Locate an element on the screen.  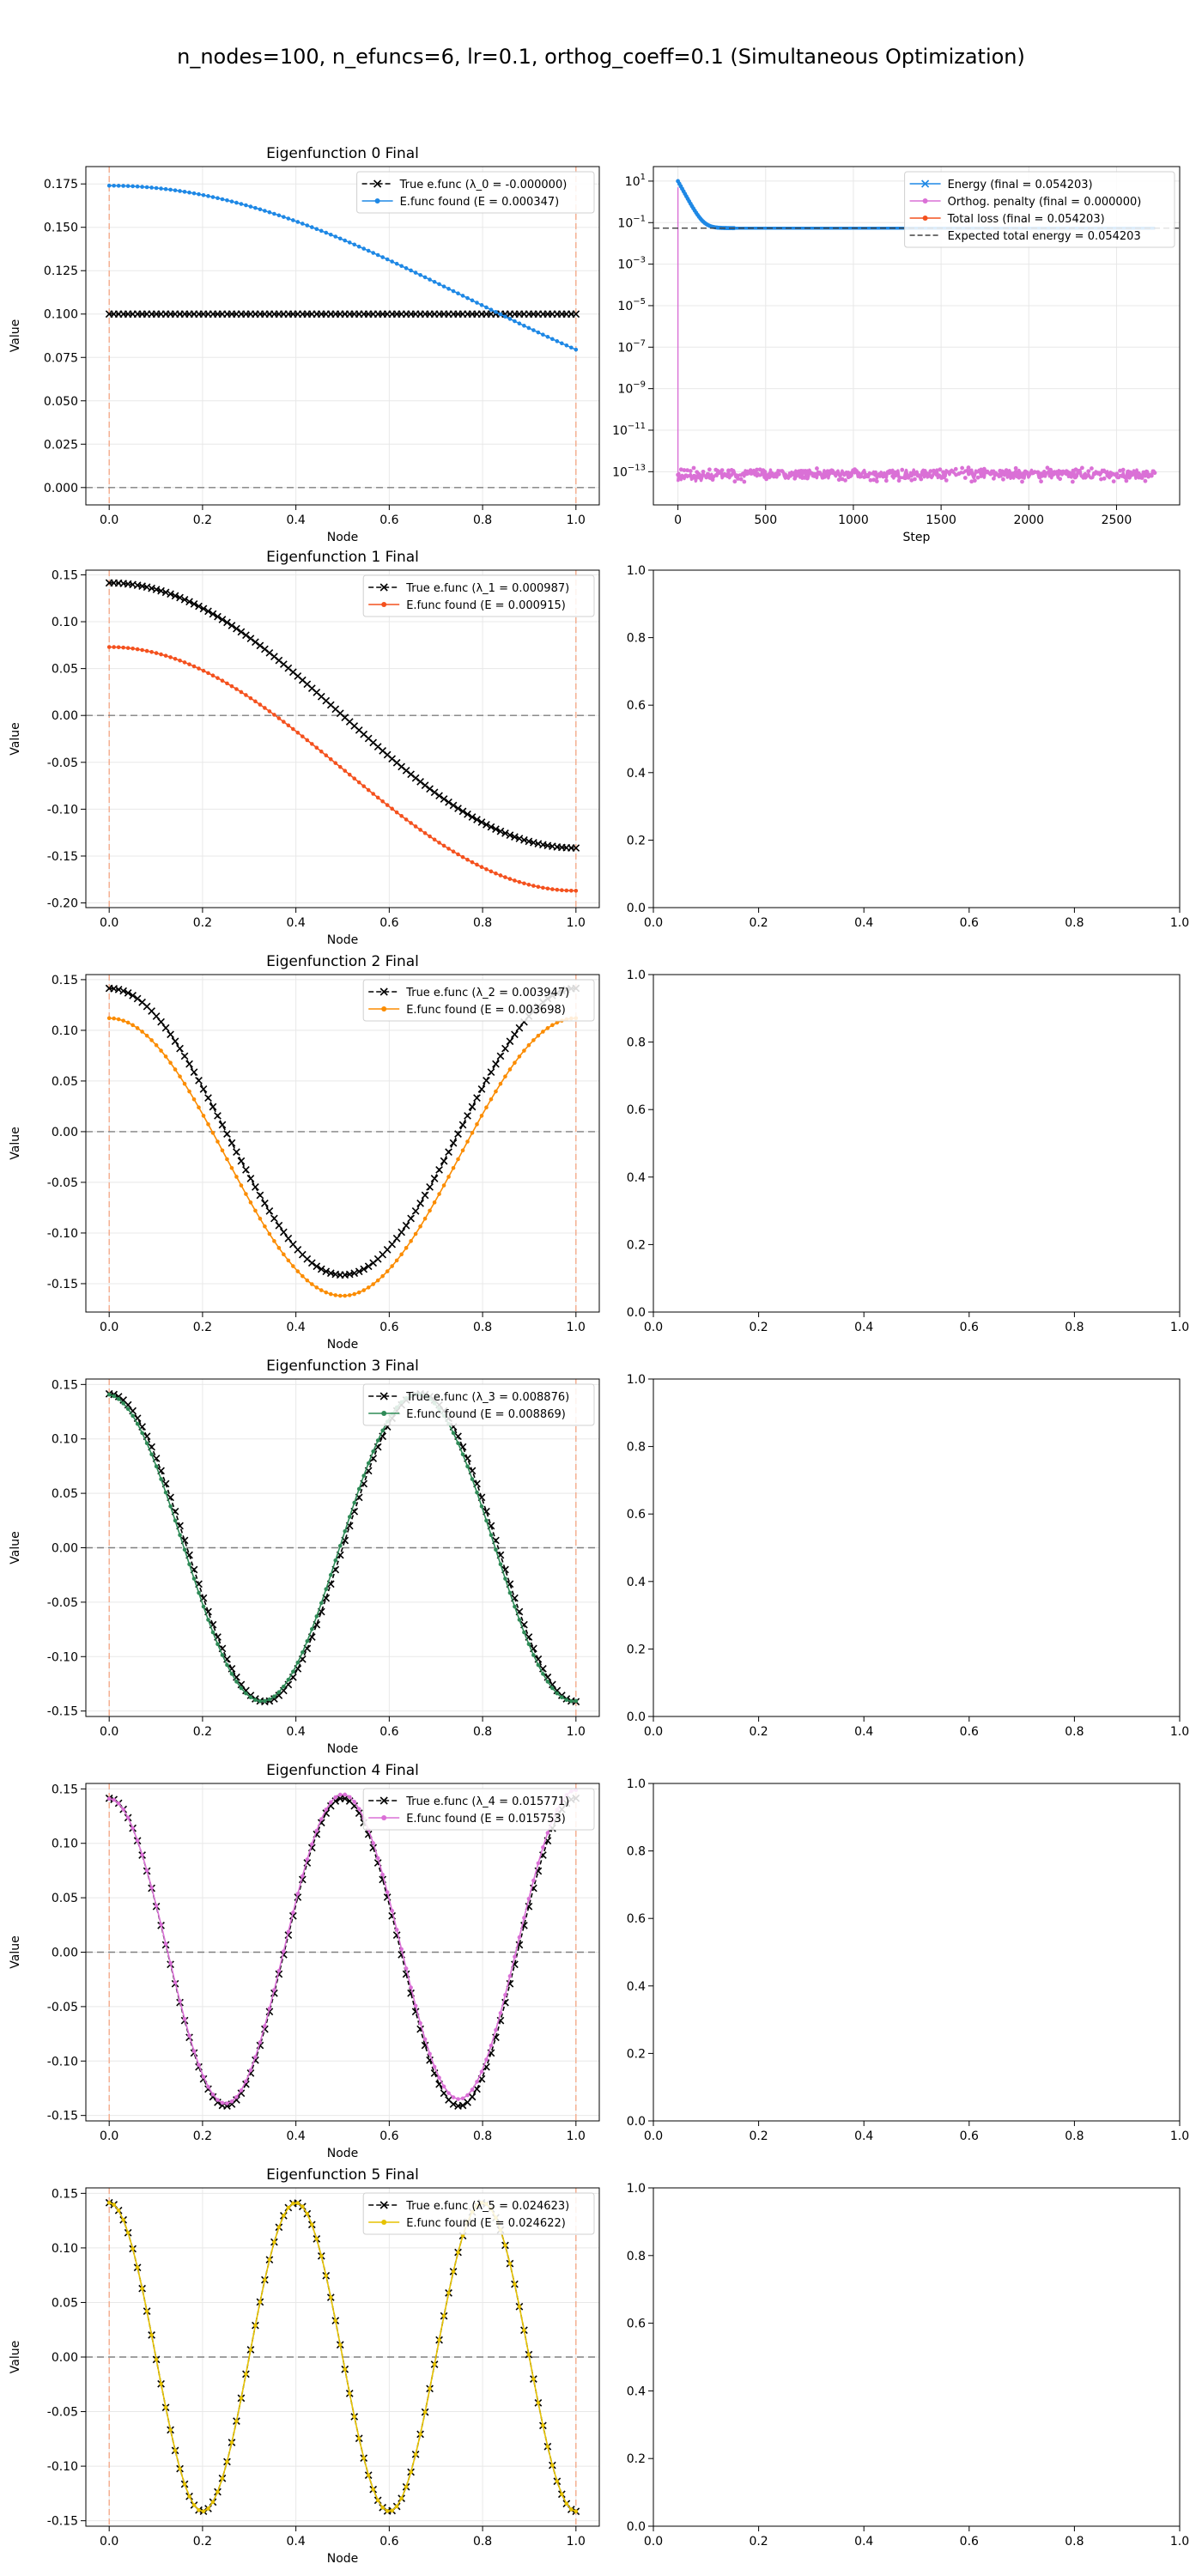
x-tick-label: 2000 is located at coordinates (1028, 520).